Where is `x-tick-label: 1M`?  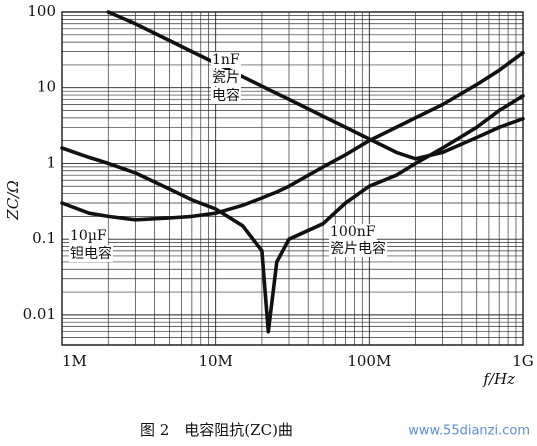
x-tick-label: 1M is located at coordinates (74, 361).